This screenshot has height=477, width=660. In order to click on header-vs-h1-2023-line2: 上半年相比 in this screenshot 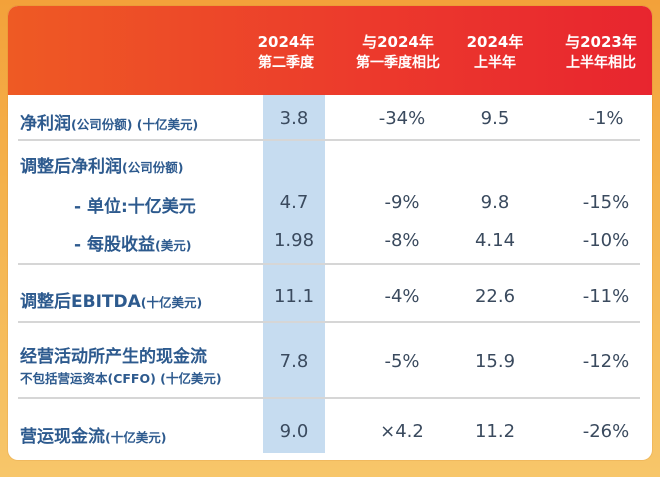, I will do `click(601, 63)`.